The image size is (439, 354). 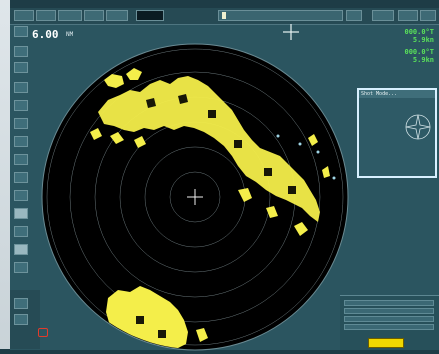 What do you see at coordinates (418, 127) in the screenshot?
I see `compass-rose-icon` at bounding box center [418, 127].